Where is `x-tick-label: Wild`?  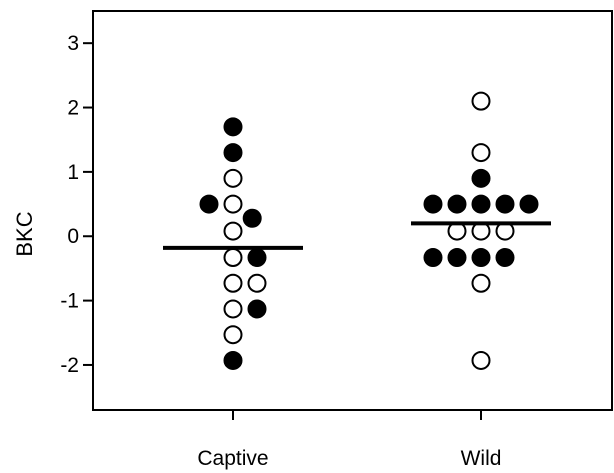 x-tick-label: Wild is located at coordinates (481, 458).